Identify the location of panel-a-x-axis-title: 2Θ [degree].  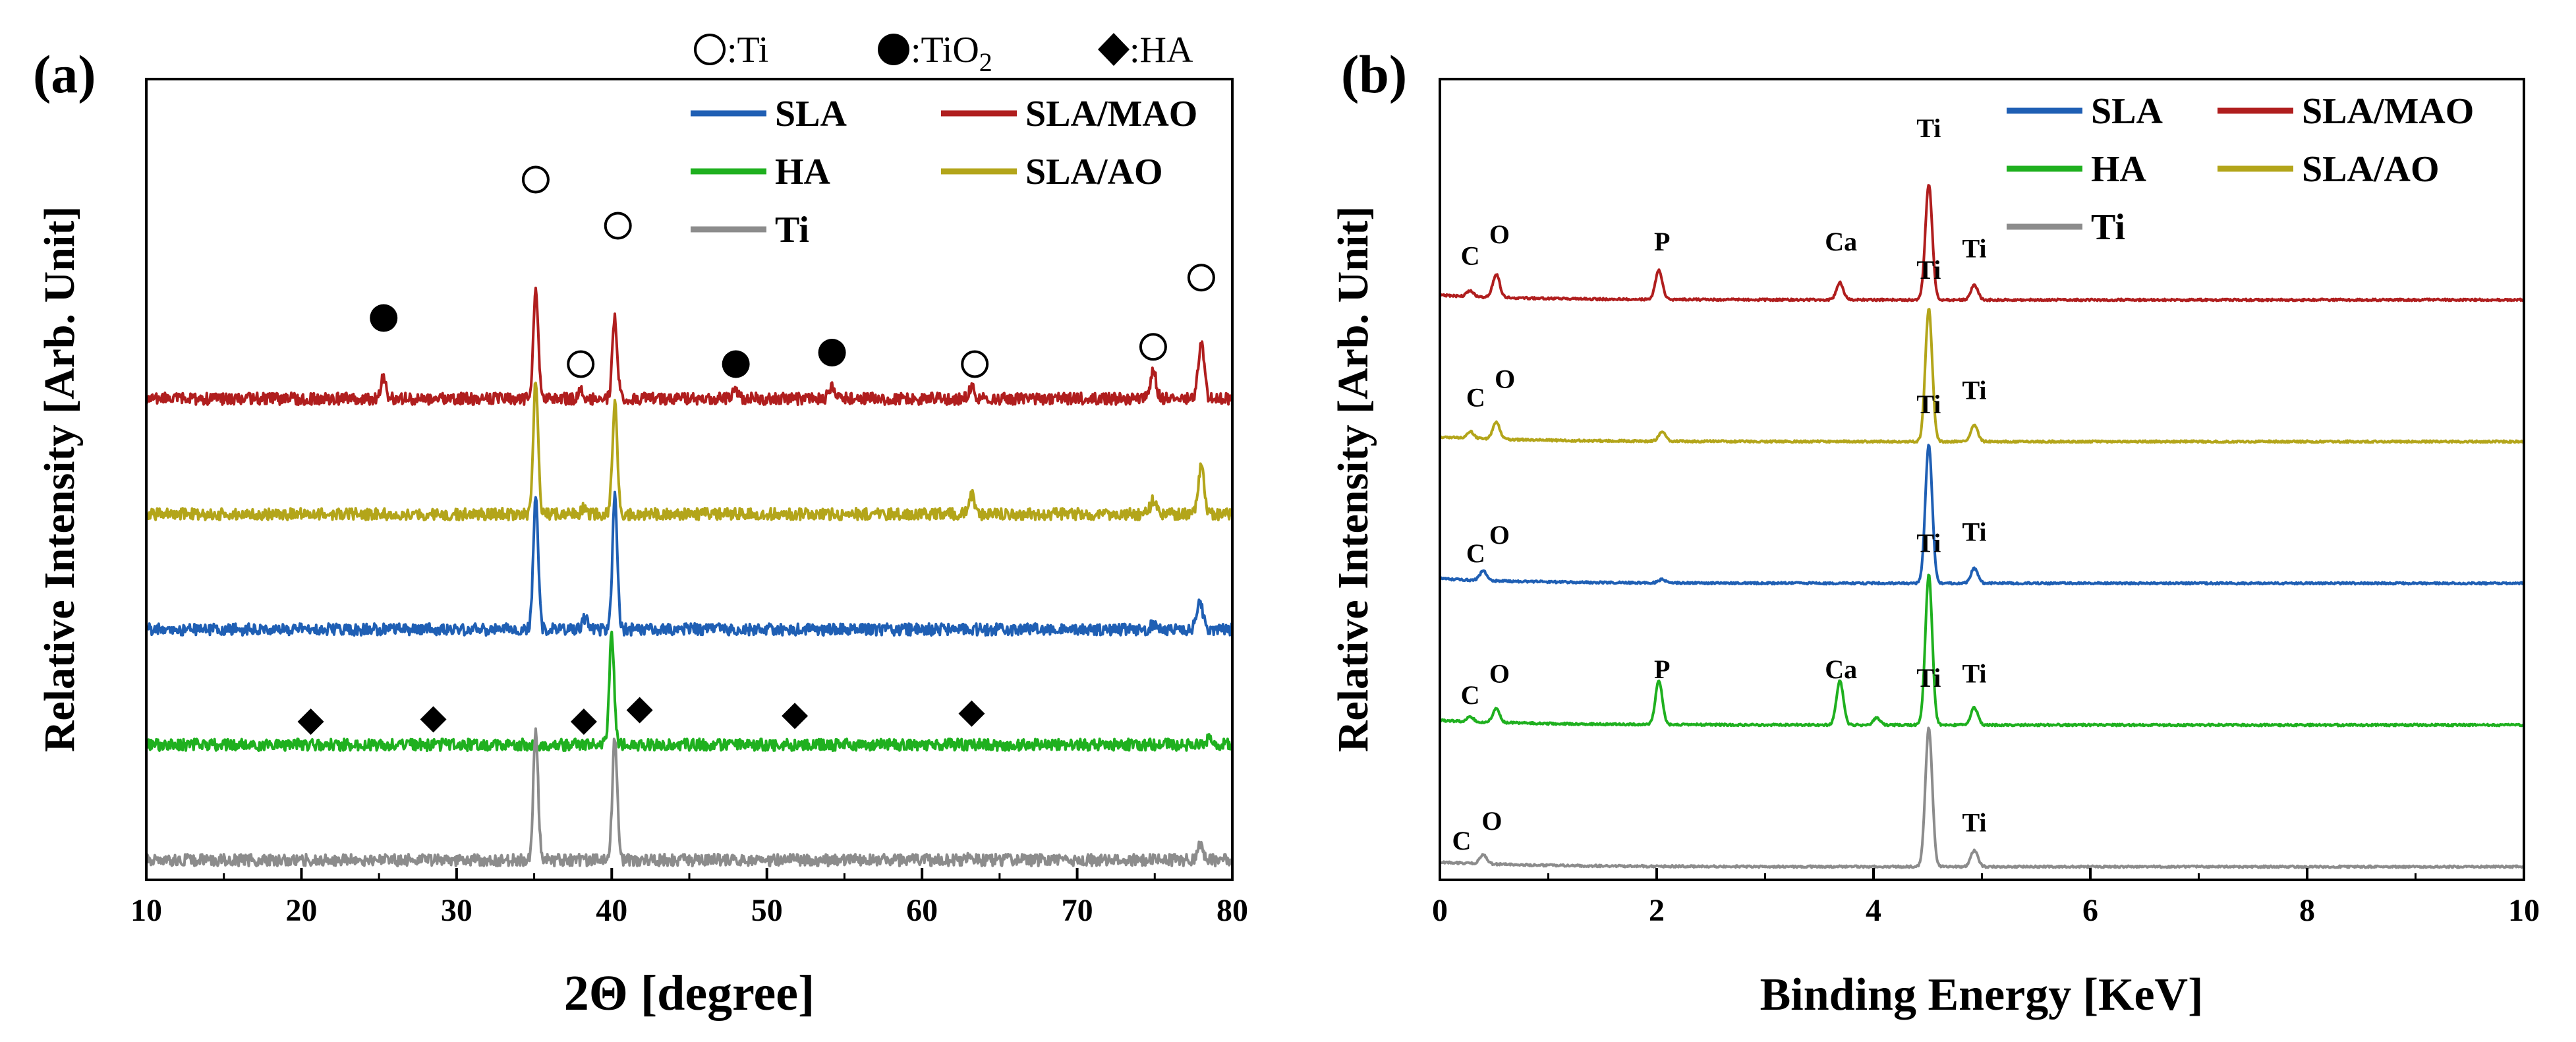
(689, 994).